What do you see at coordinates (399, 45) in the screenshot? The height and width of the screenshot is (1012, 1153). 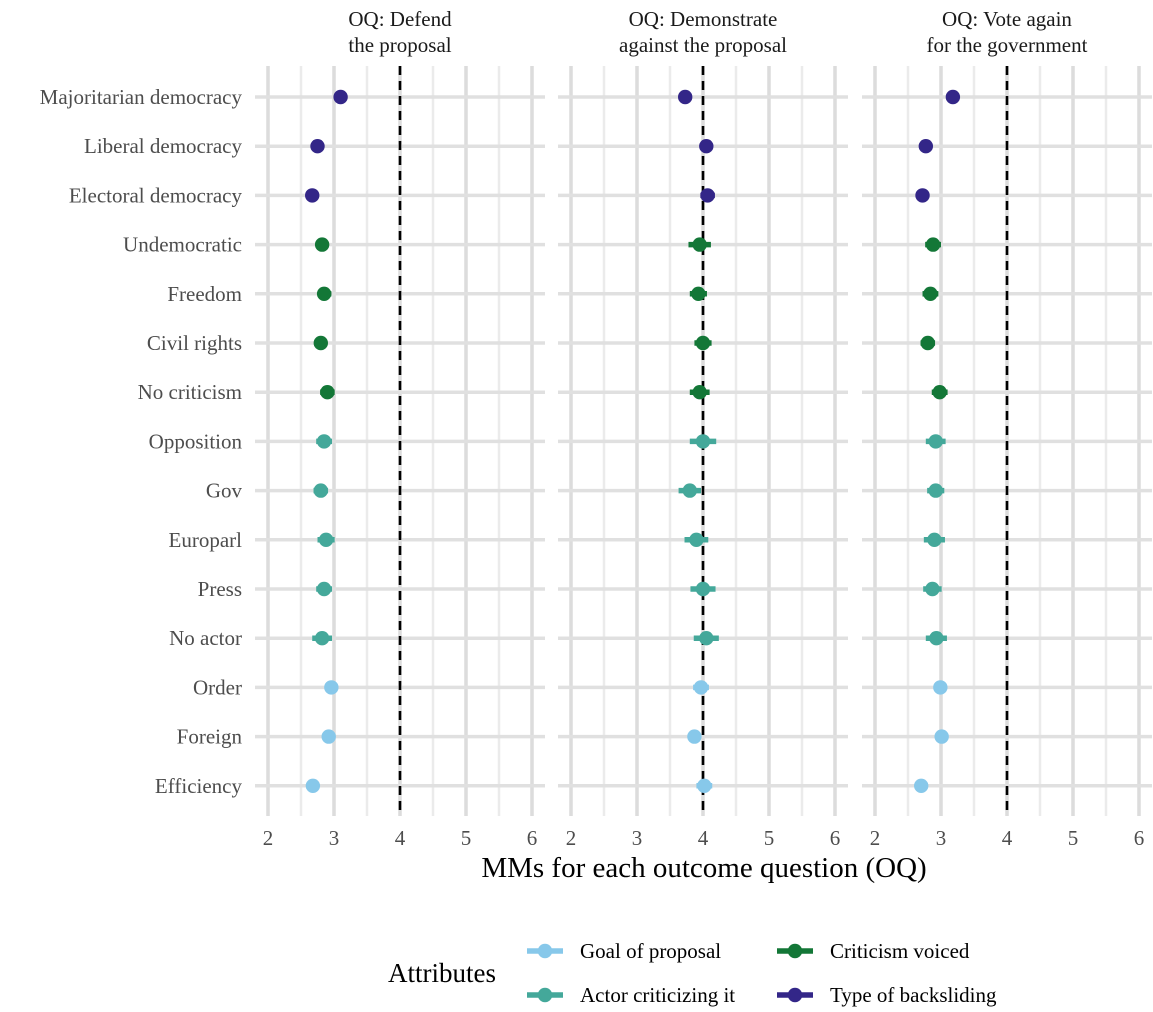 I see `facet-title: the proposal` at bounding box center [399, 45].